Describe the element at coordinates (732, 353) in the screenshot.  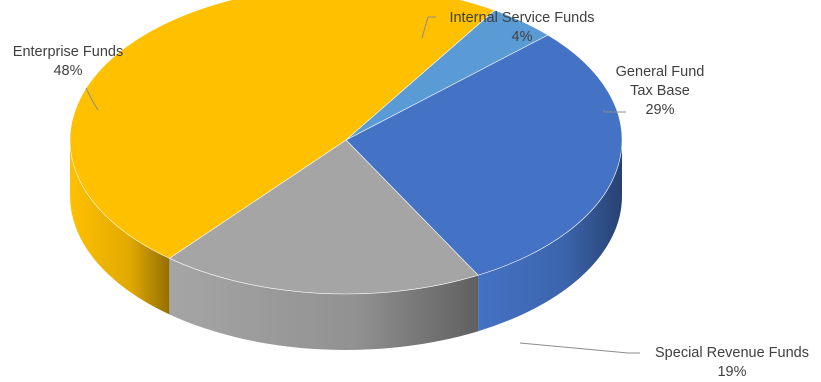
I see `category-label-special-revenue-funds: Special Revenue Funds` at that location.